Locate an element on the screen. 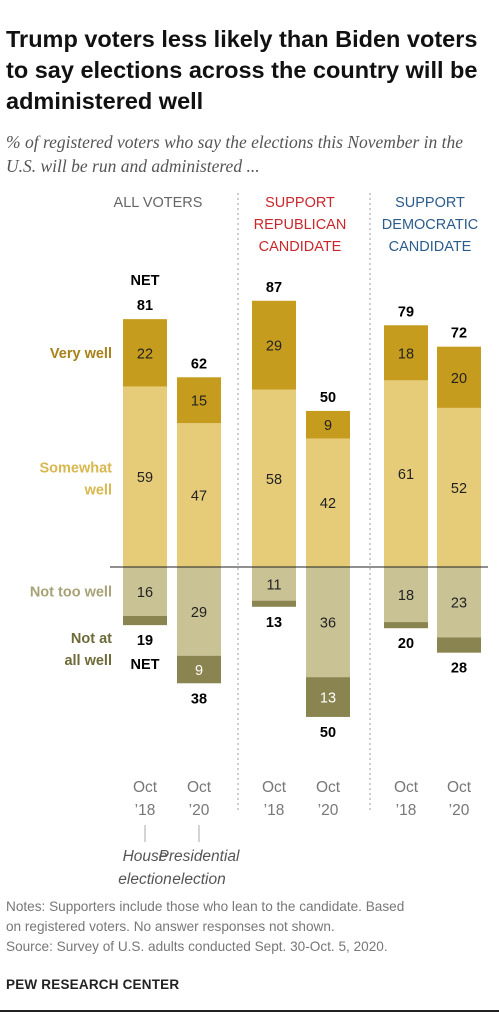  label-very-well-g3-b1: 18 is located at coordinates (406, 354).